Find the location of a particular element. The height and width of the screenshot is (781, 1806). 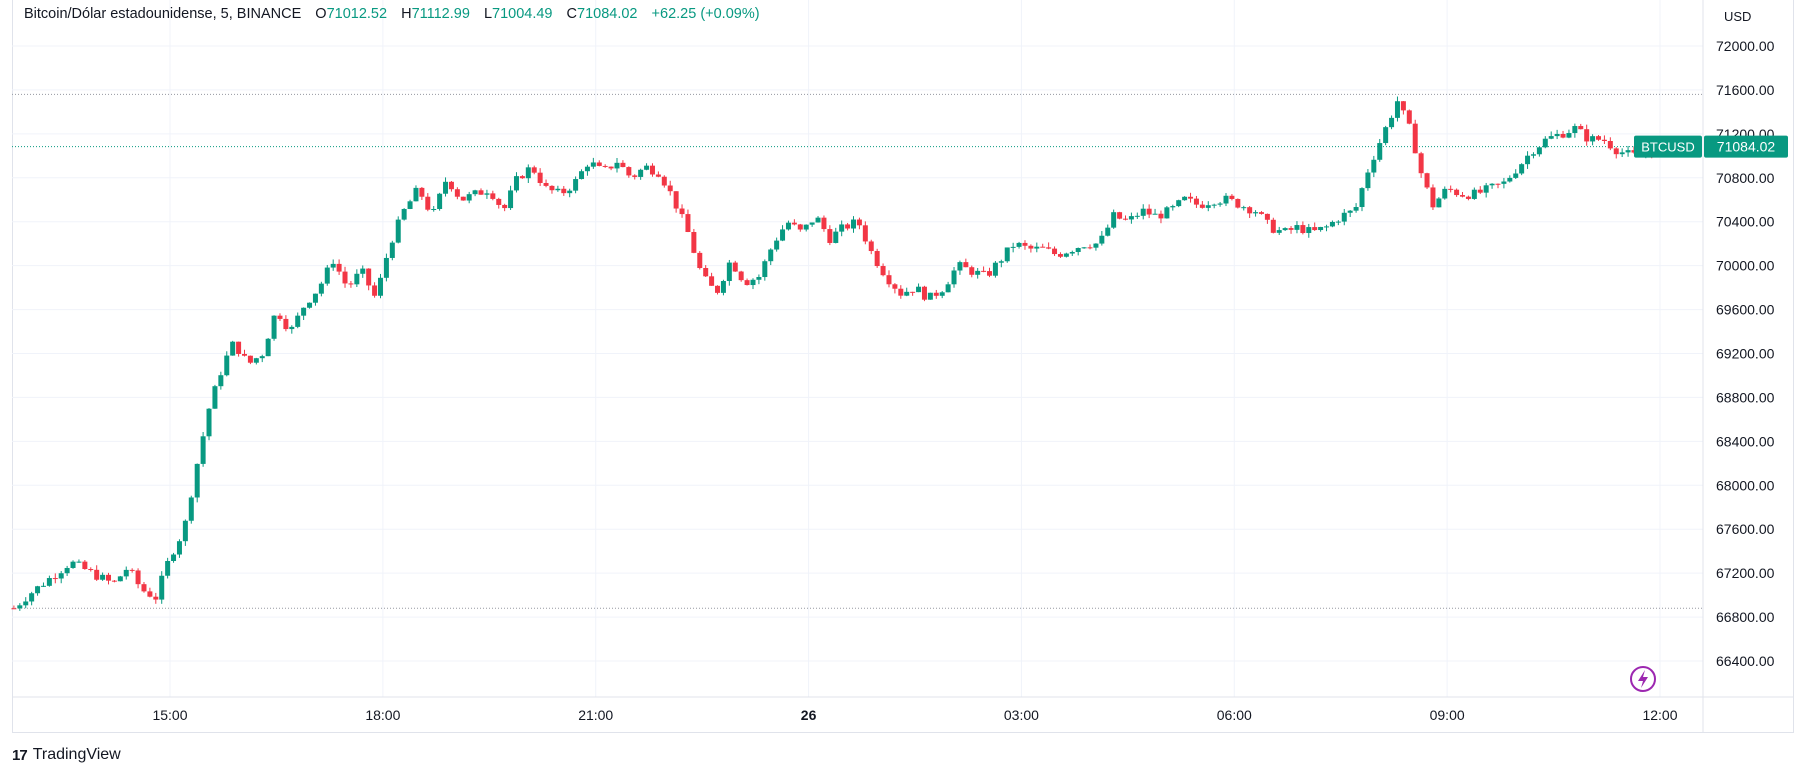

price-tick-label: 71600.00 is located at coordinates (1745, 90).